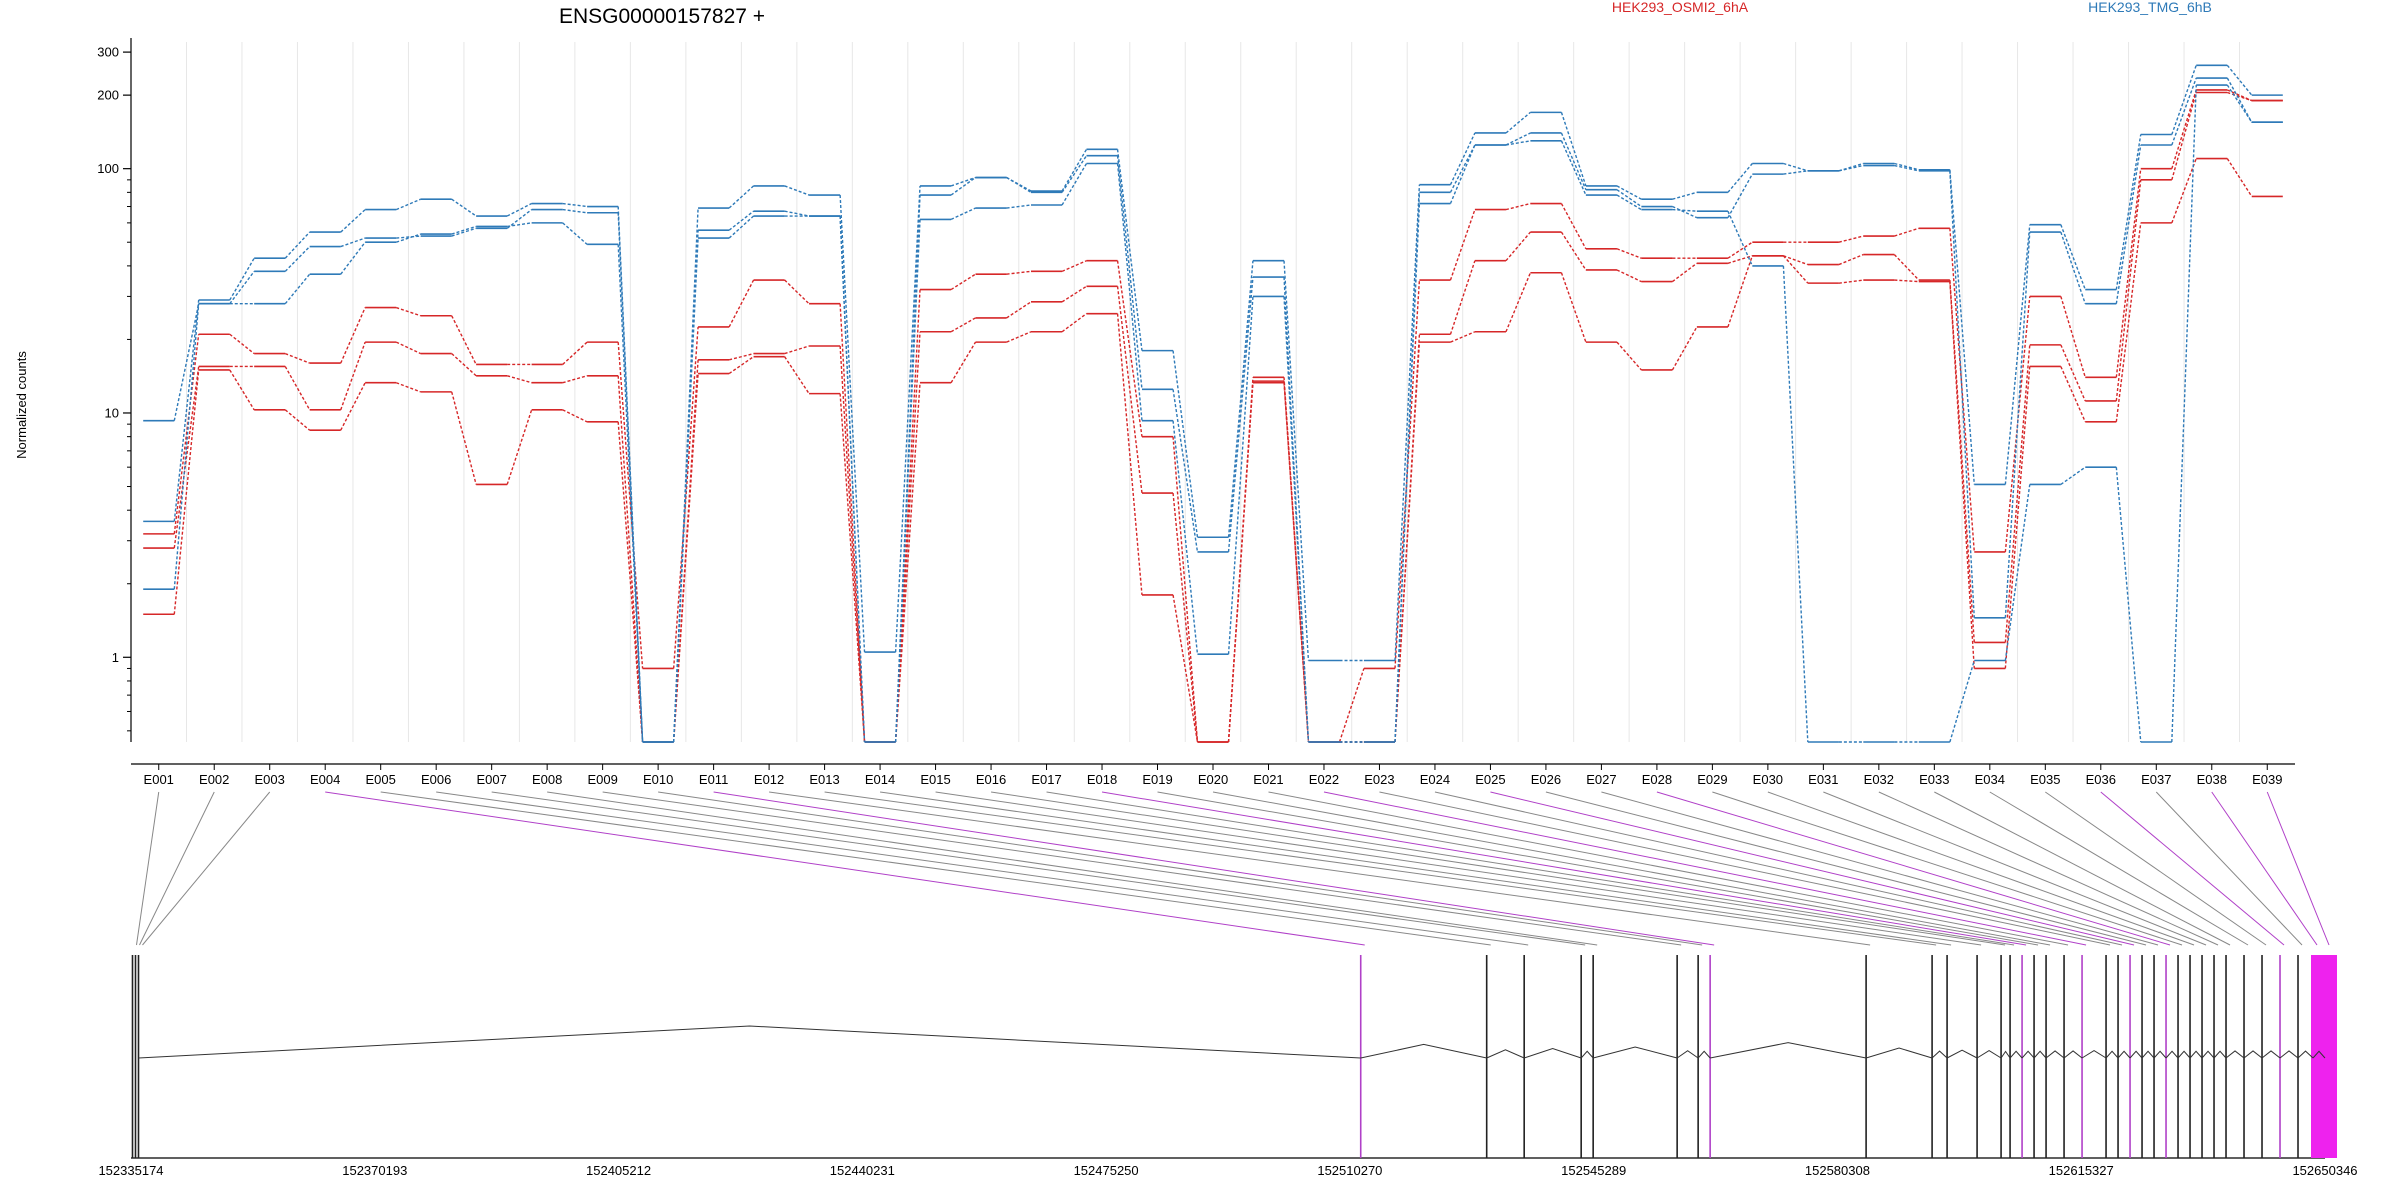  I want to click on x-tick-label-e030: E030, so click(1768, 779).